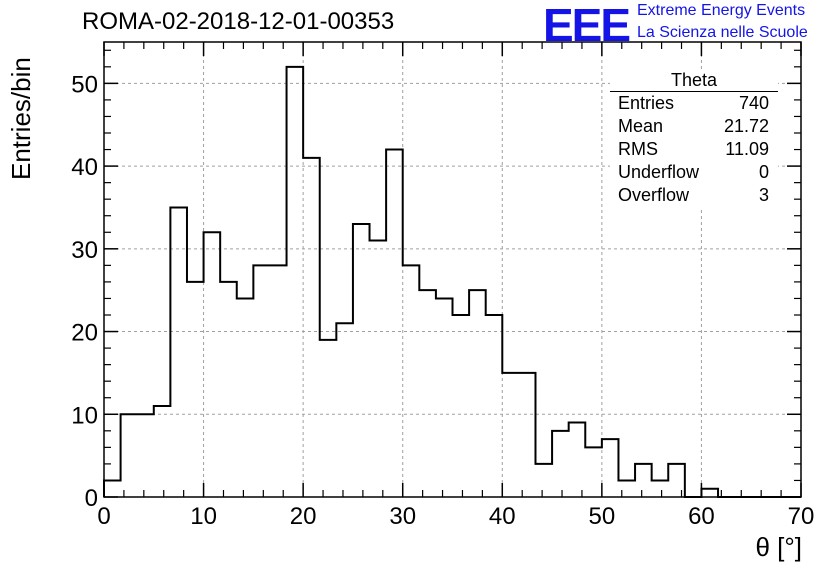  What do you see at coordinates (84, 415) in the screenshot?
I see `y-tick-label: 10` at bounding box center [84, 415].